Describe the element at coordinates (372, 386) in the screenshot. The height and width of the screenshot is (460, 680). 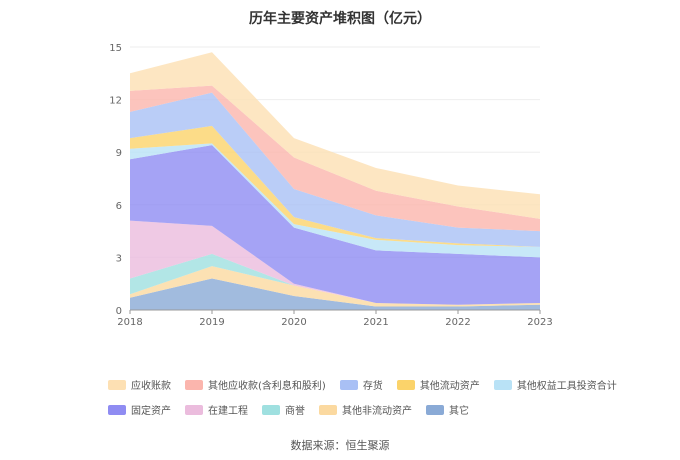
I see `legend-label: 存货` at that location.